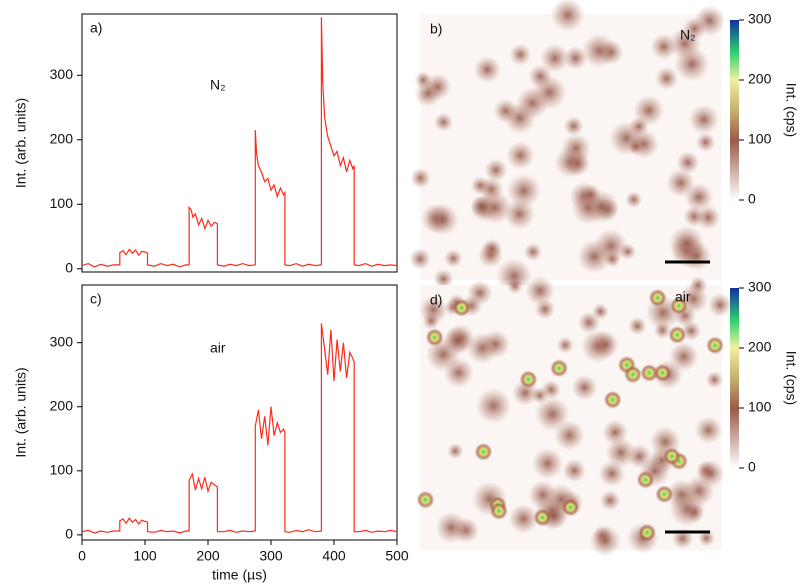 The image size is (804, 584). What do you see at coordinates (436, 29) in the screenshot?
I see `panel-label: b)` at bounding box center [436, 29].